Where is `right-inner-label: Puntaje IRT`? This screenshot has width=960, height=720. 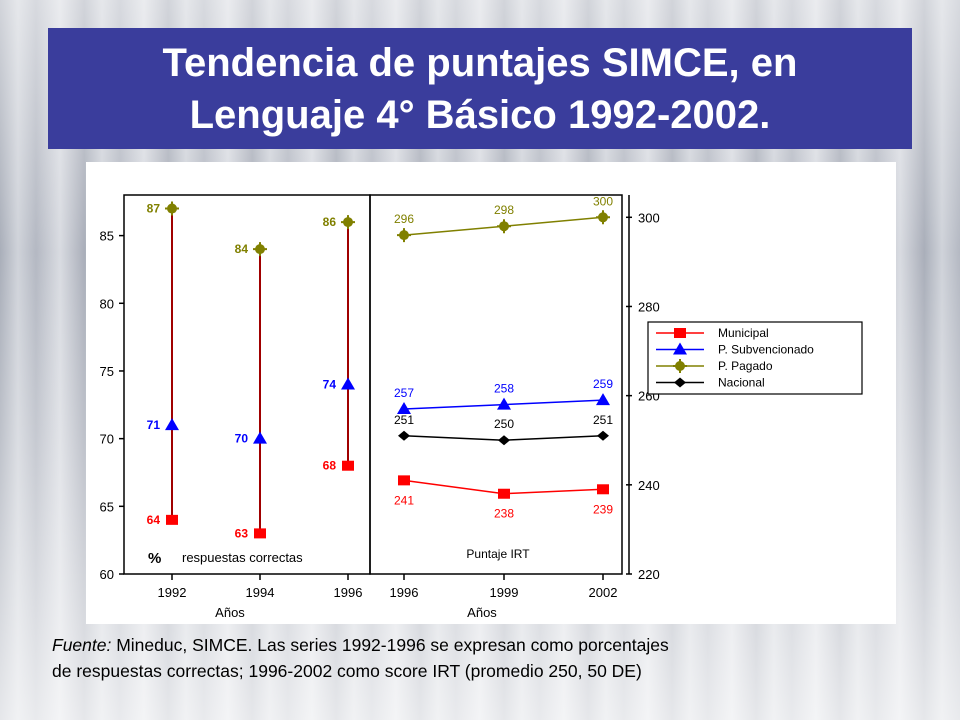 right-inner-label: Puntaje IRT is located at coordinates (498, 554).